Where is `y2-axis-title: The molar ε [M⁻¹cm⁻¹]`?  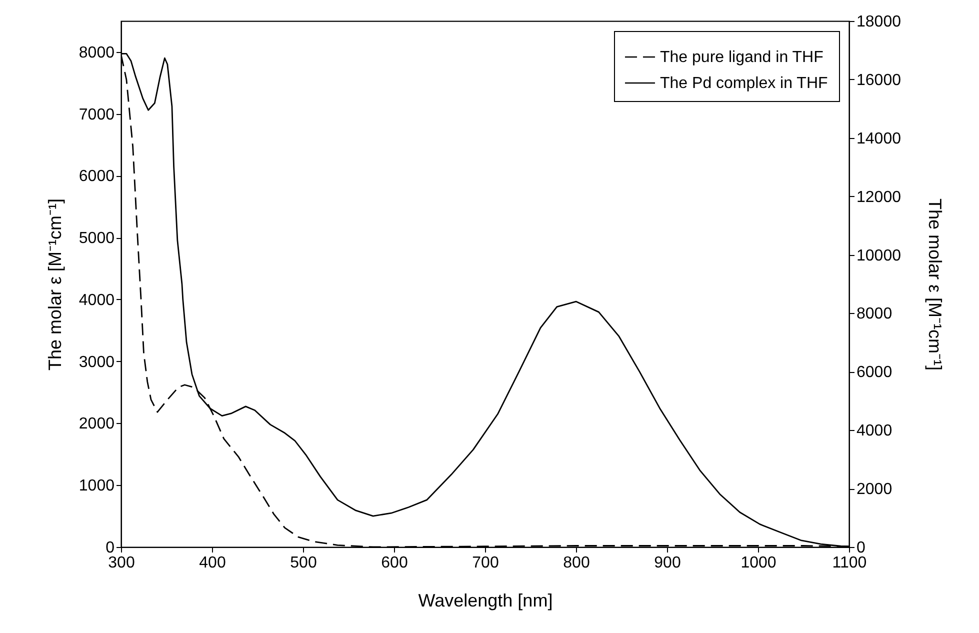
y2-axis-title: The molar ε [M⁻¹cm⁻¹] is located at coordinates (934, 284).